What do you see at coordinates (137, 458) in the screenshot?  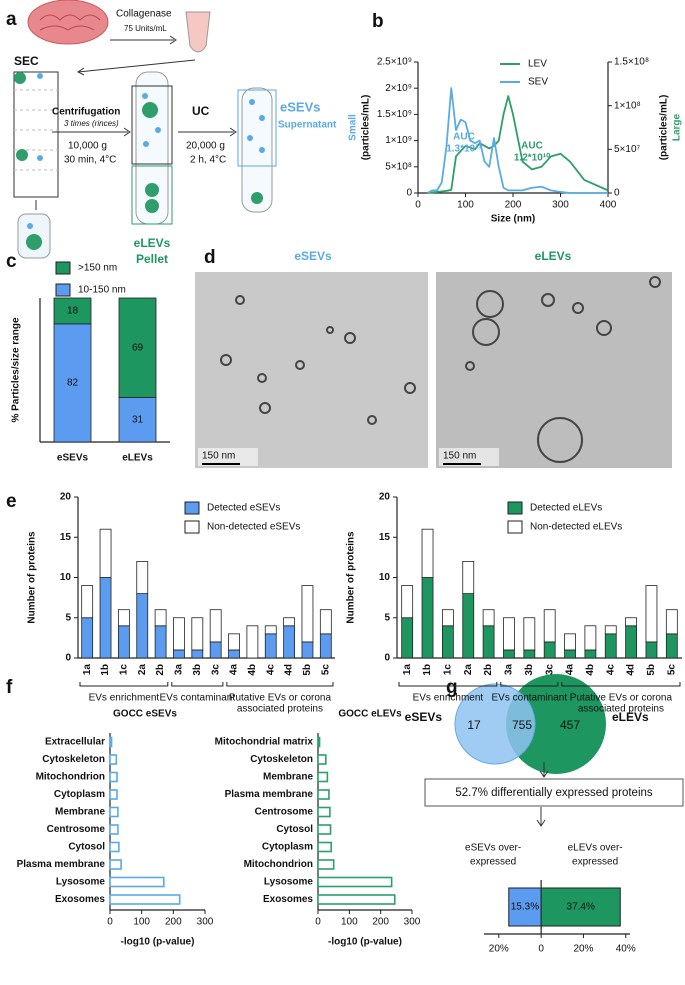 I see `x-tick-label: eLEVs` at bounding box center [137, 458].